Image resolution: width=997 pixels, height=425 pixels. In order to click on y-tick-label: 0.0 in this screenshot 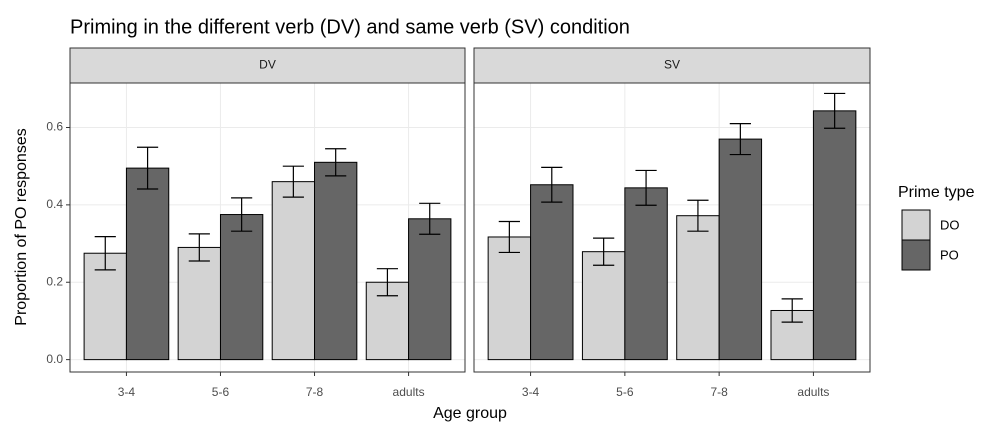, I will do `click(54, 359)`.